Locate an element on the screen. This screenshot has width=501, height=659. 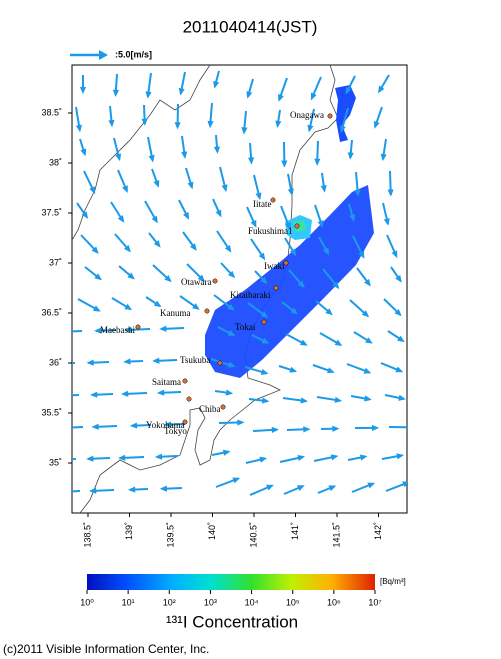
lon-tick-label: 141.5˚ is located at coordinates (336, 535).